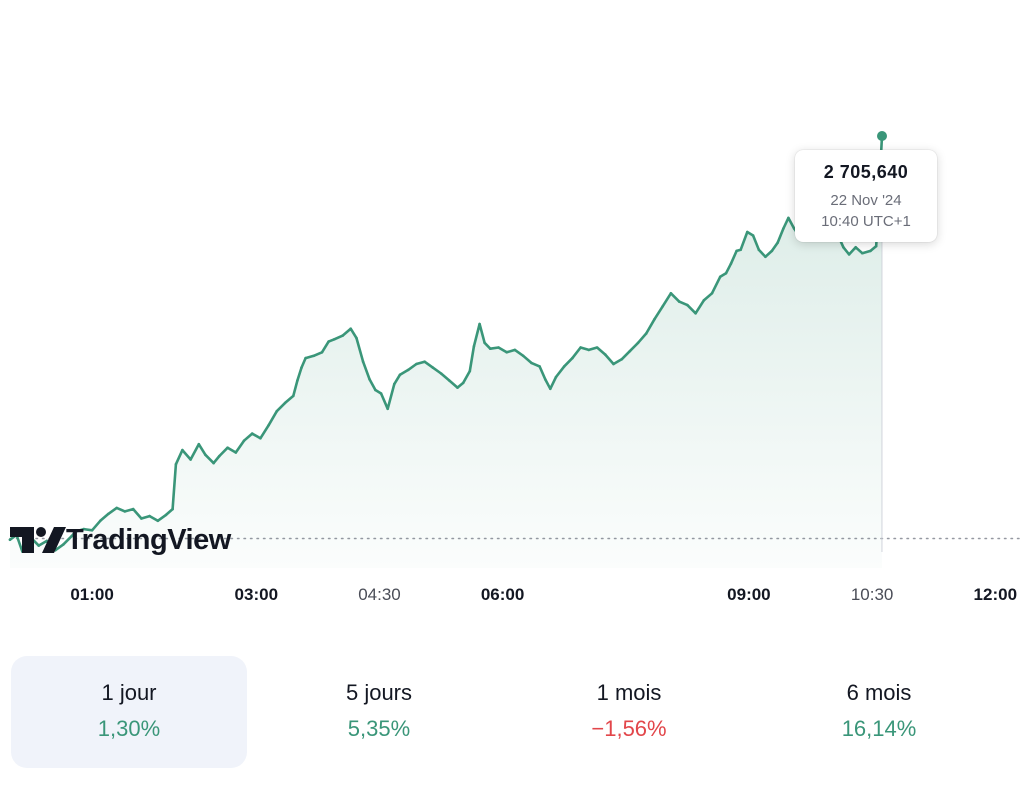  I want to click on period-6-months-button: 6 mois 16,14%, so click(879, 712).